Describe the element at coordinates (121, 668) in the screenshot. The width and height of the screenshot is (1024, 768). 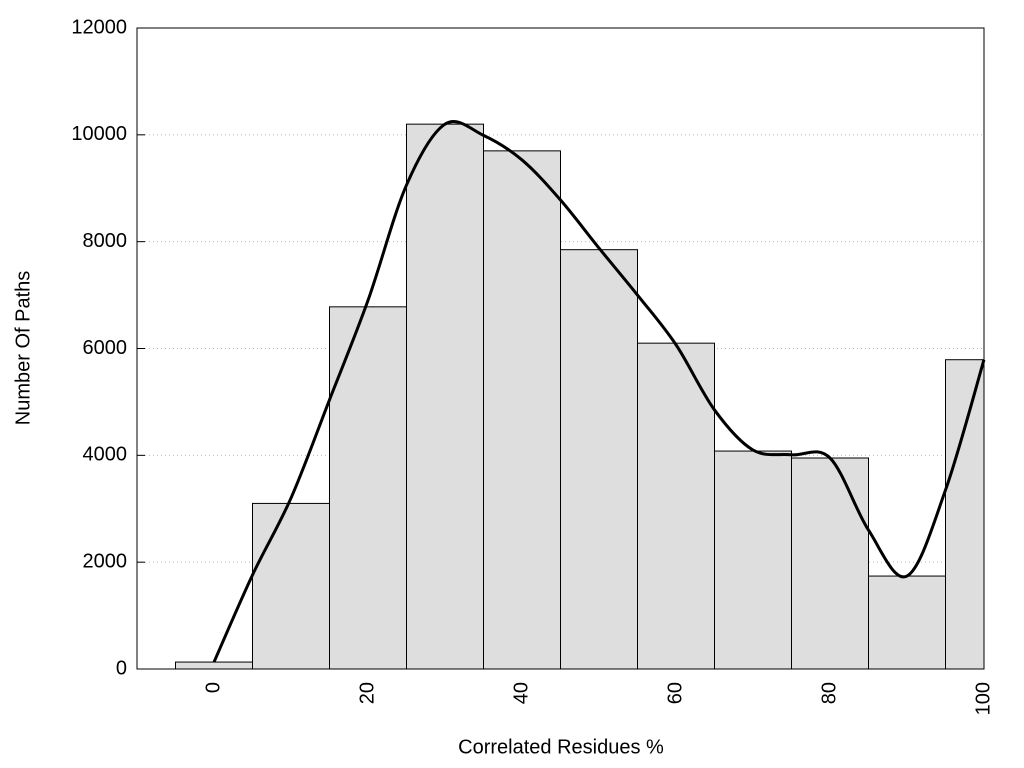
I see `y-tick-label: 0` at that location.